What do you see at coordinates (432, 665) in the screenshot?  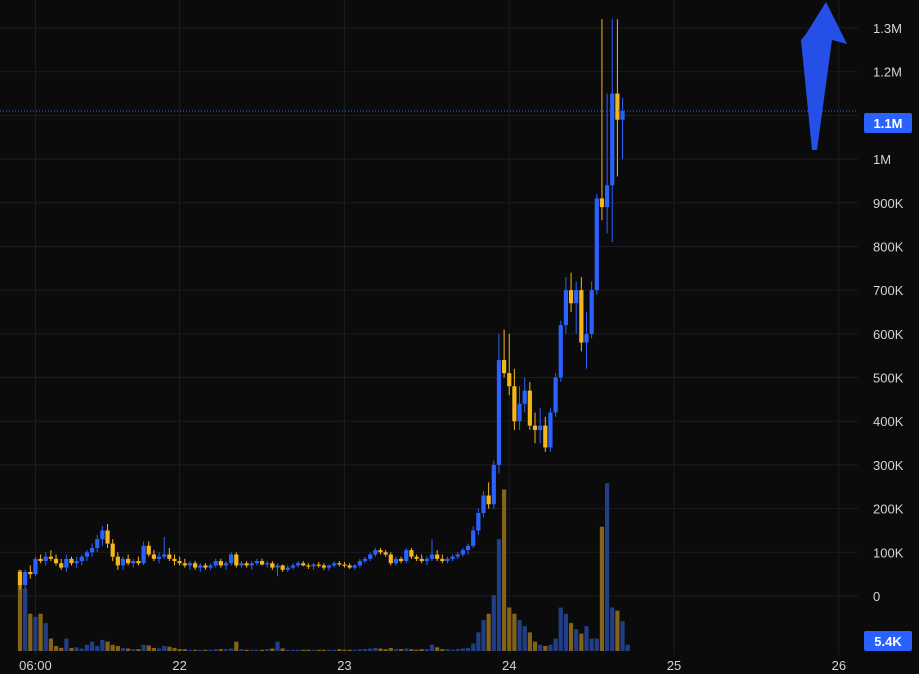 I see `time-axis: 06:00 22 23 24 25 26` at bounding box center [432, 665].